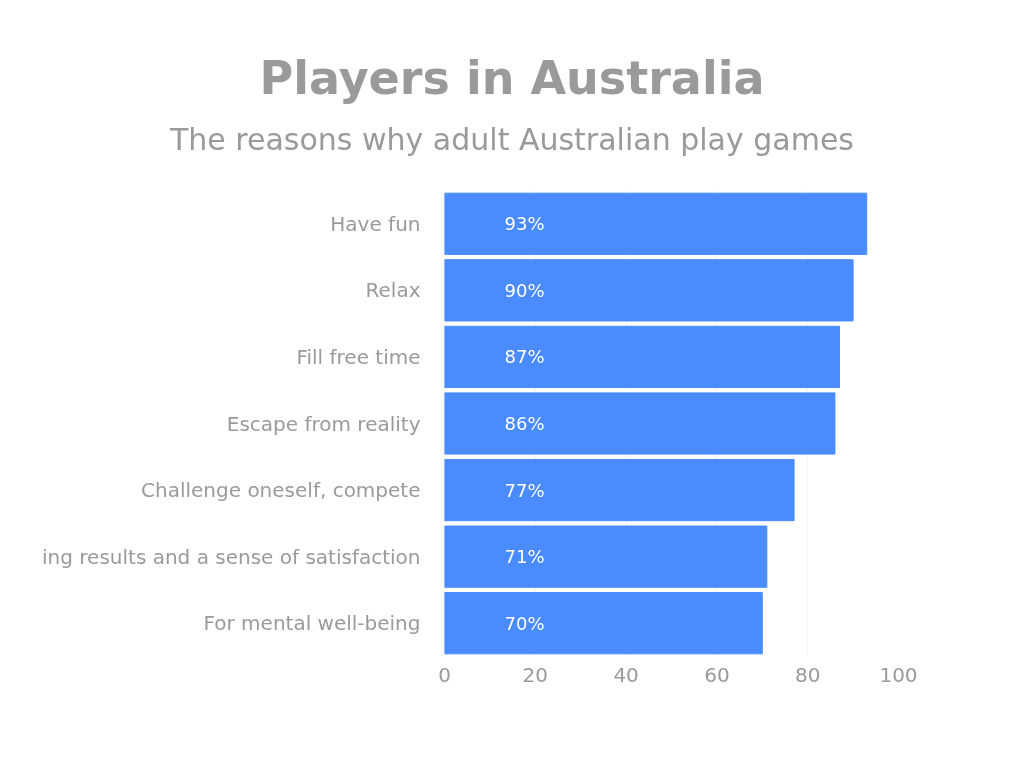 This screenshot has height=768, width=1024. I want to click on x-tick-label: 100, so click(898, 674).